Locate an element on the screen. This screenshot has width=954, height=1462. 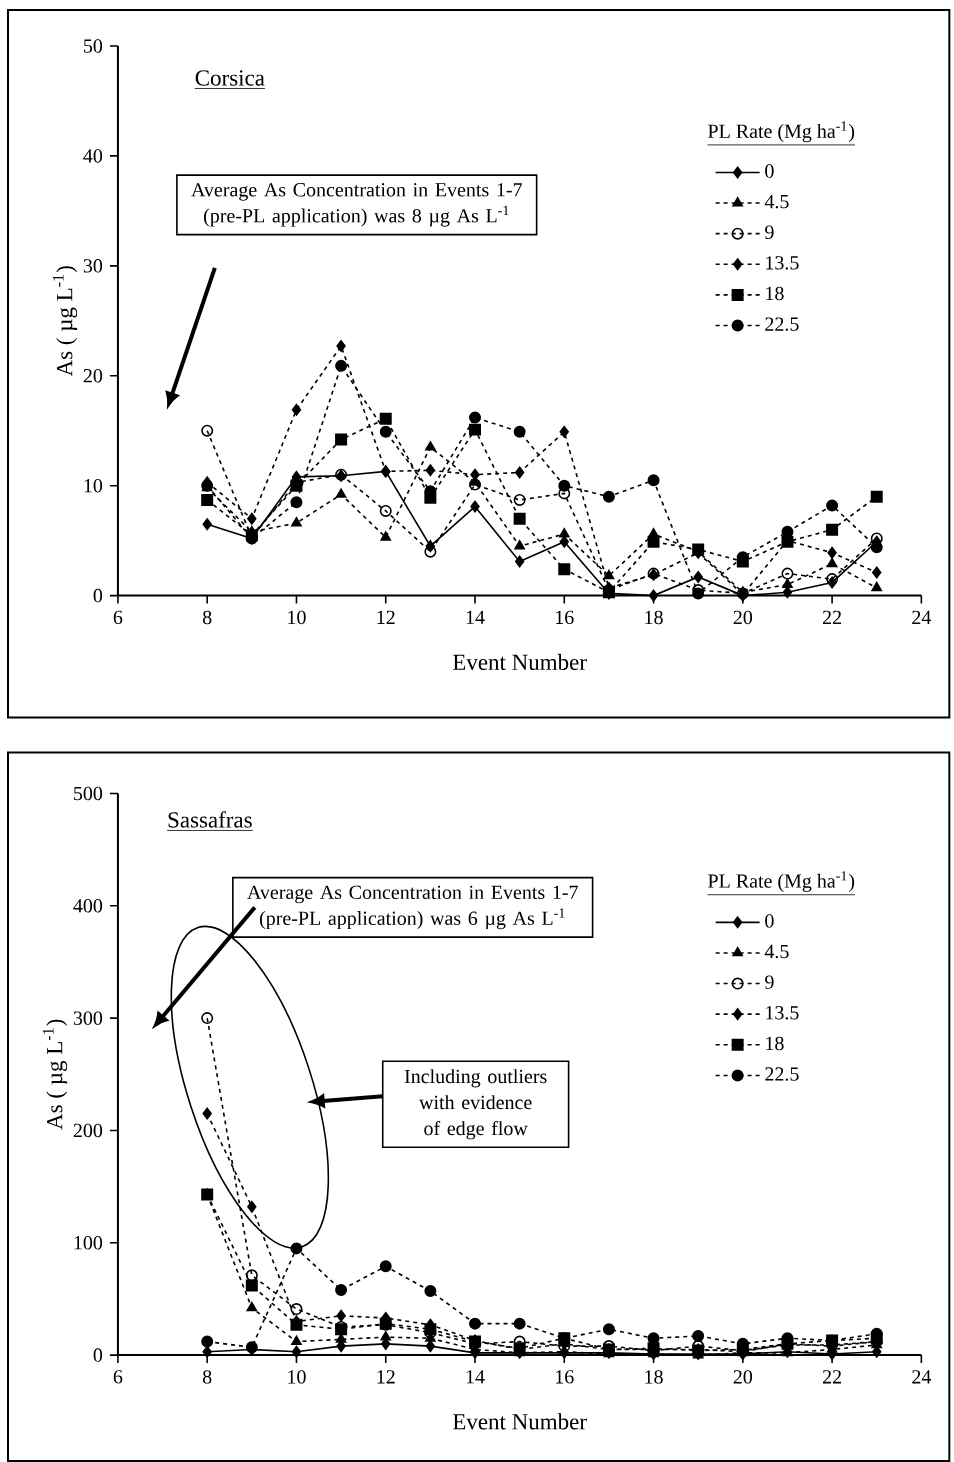
annotation: Including outliers with evidence of edge flow is located at coordinates (475, 1104).